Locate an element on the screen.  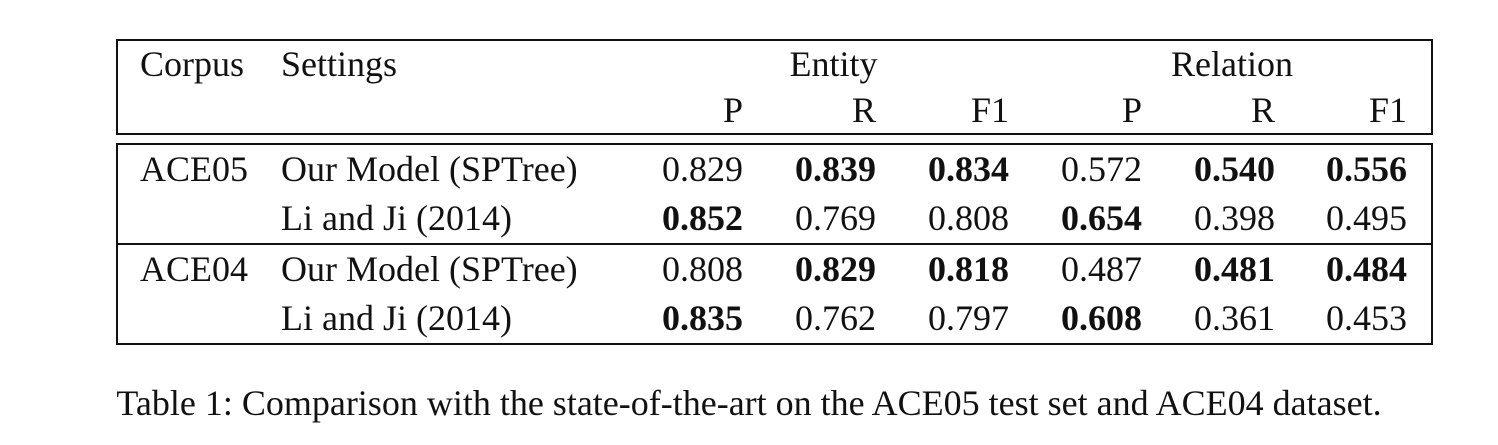
header-relation-r: R is located at coordinates (1233, 111).